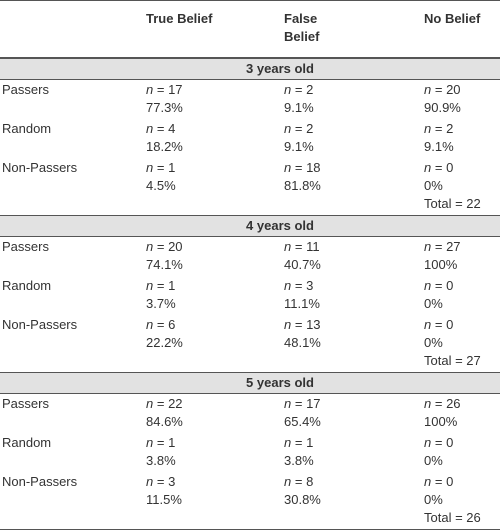  What do you see at coordinates (452, 343) in the screenshot?
I see `no-belief-cell: n = 0 0% Total = 27` at bounding box center [452, 343].